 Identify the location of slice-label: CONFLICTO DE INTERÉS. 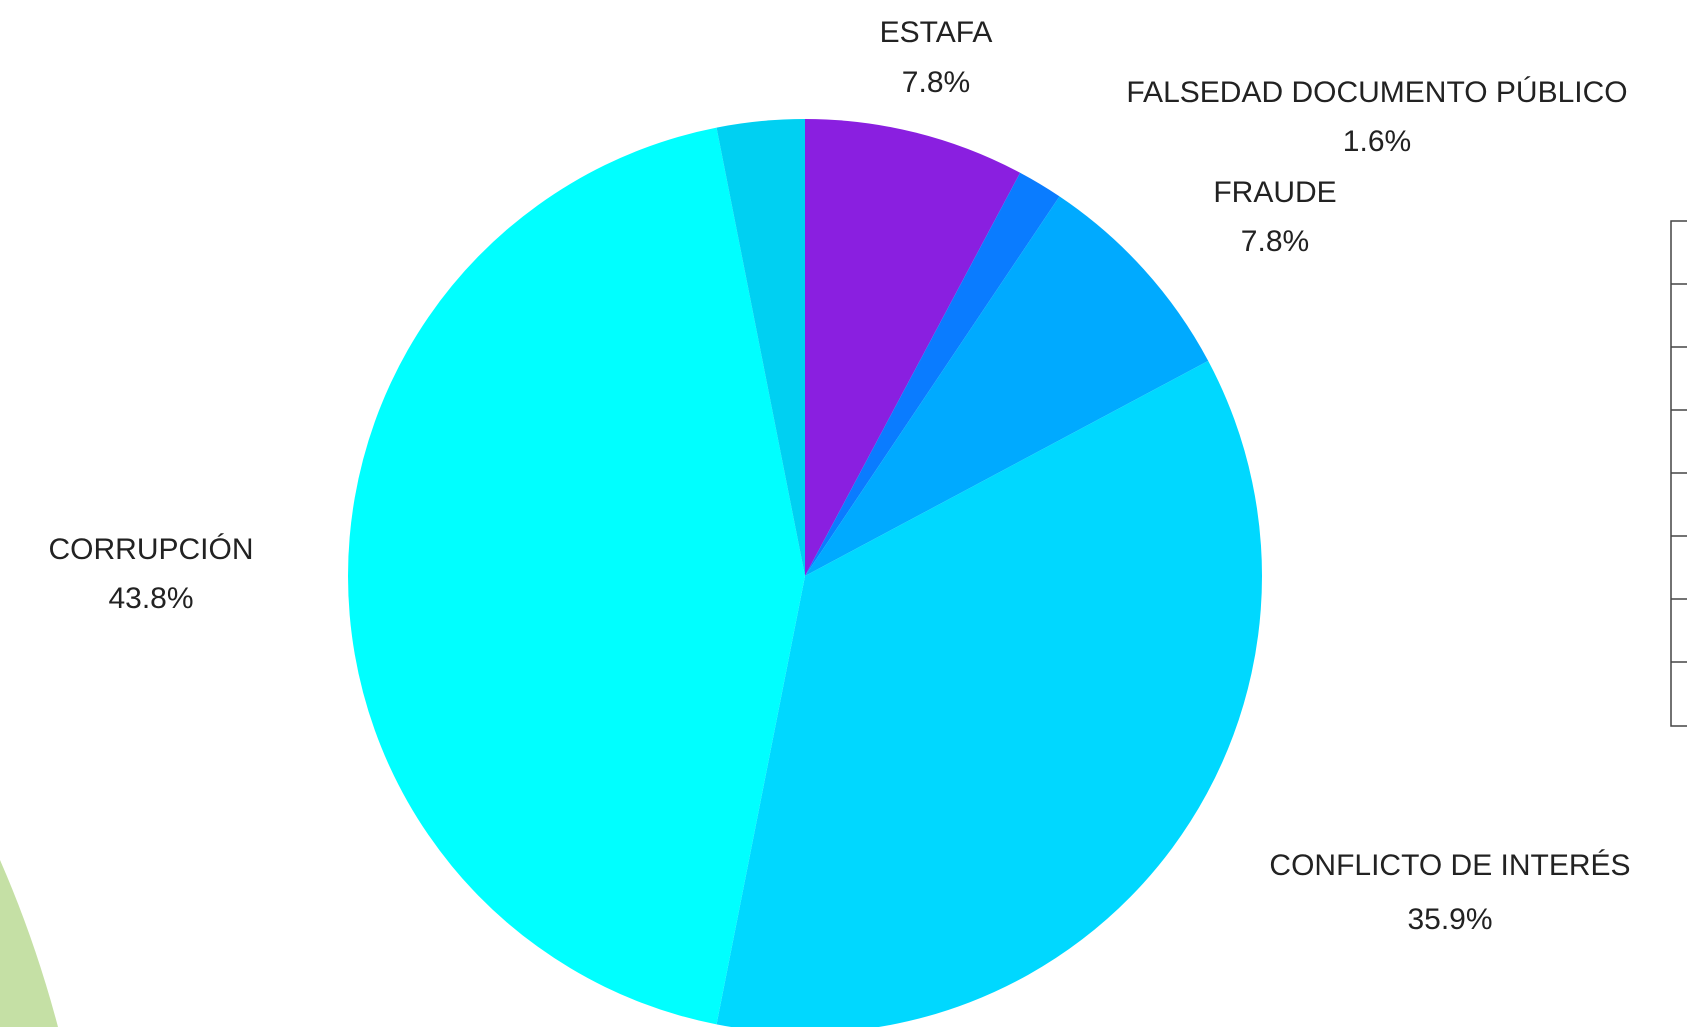
(1449, 865).